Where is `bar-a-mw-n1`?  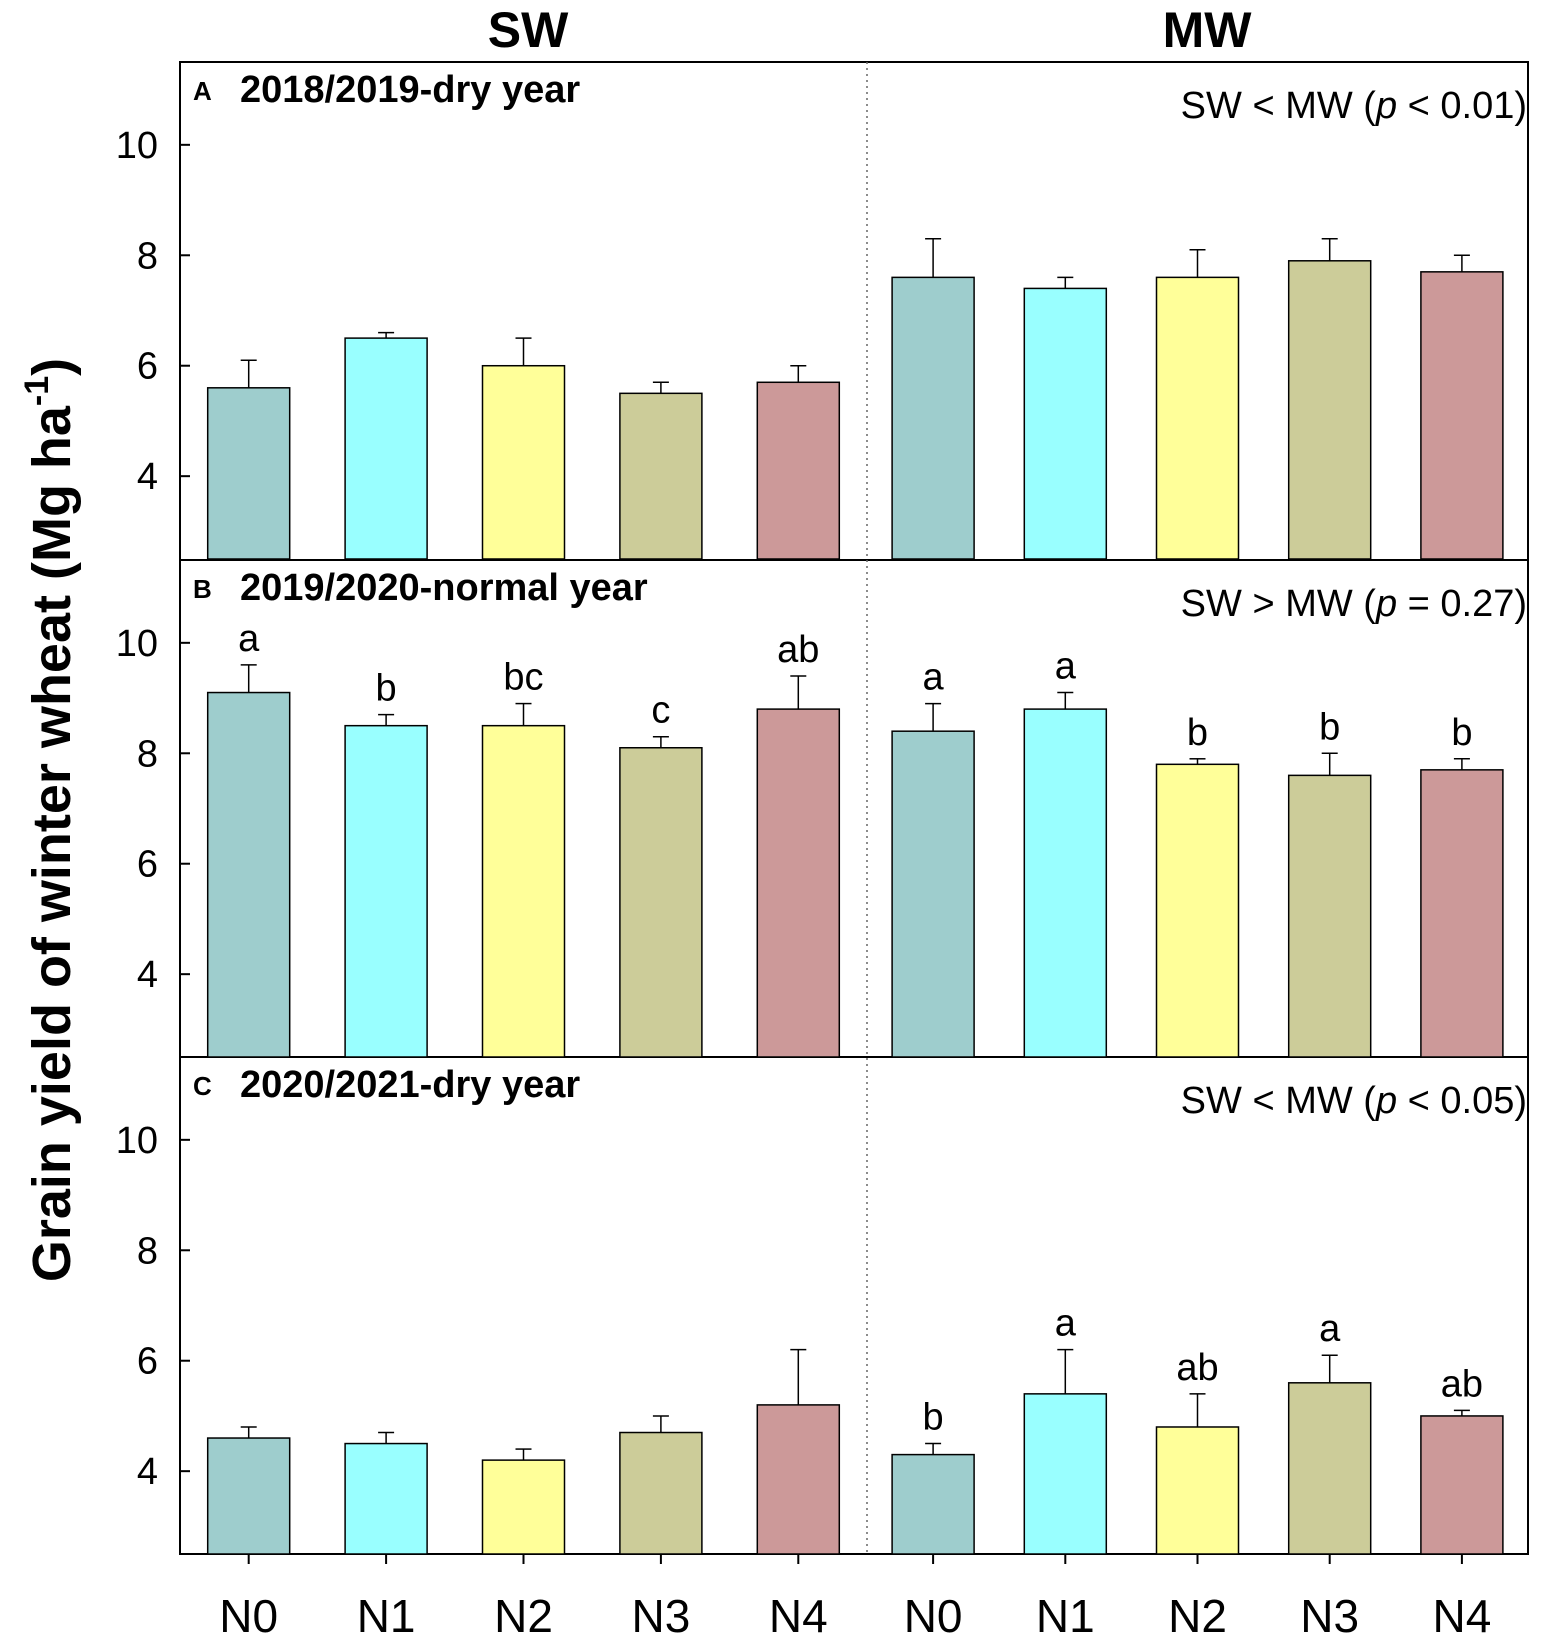
bar-a-mw-n1 is located at coordinates (1065, 423).